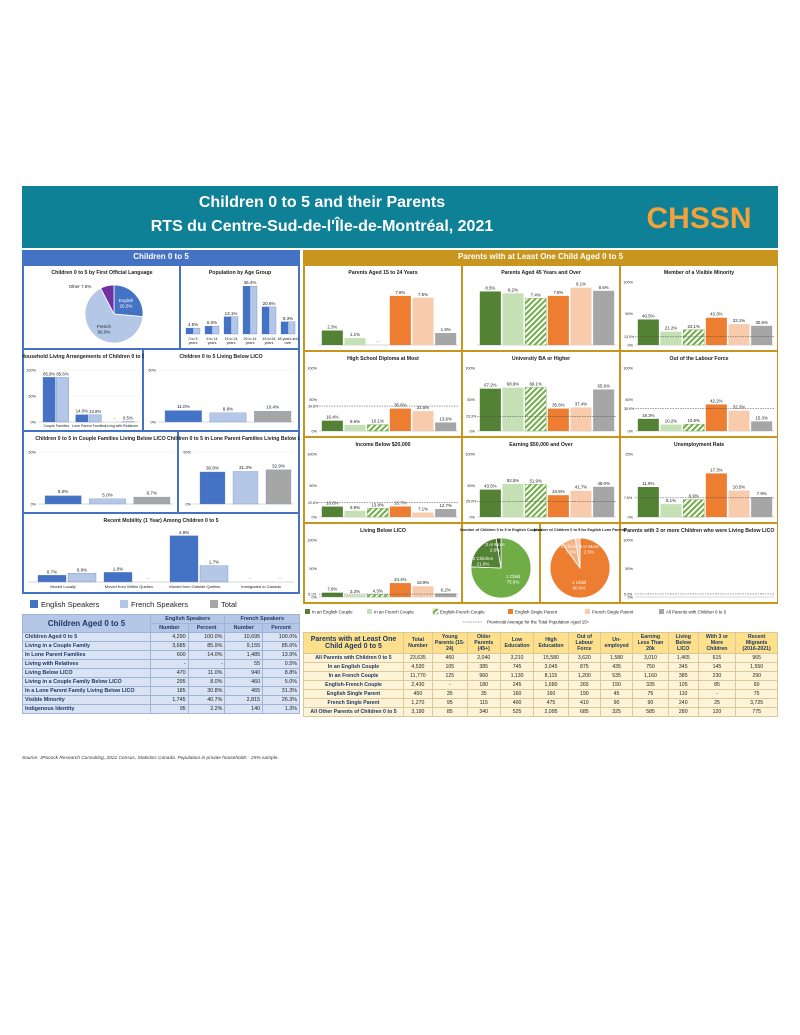  What do you see at coordinates (244, 700) in the screenshot?
I see `table-cell: 2,815` at bounding box center [244, 700].